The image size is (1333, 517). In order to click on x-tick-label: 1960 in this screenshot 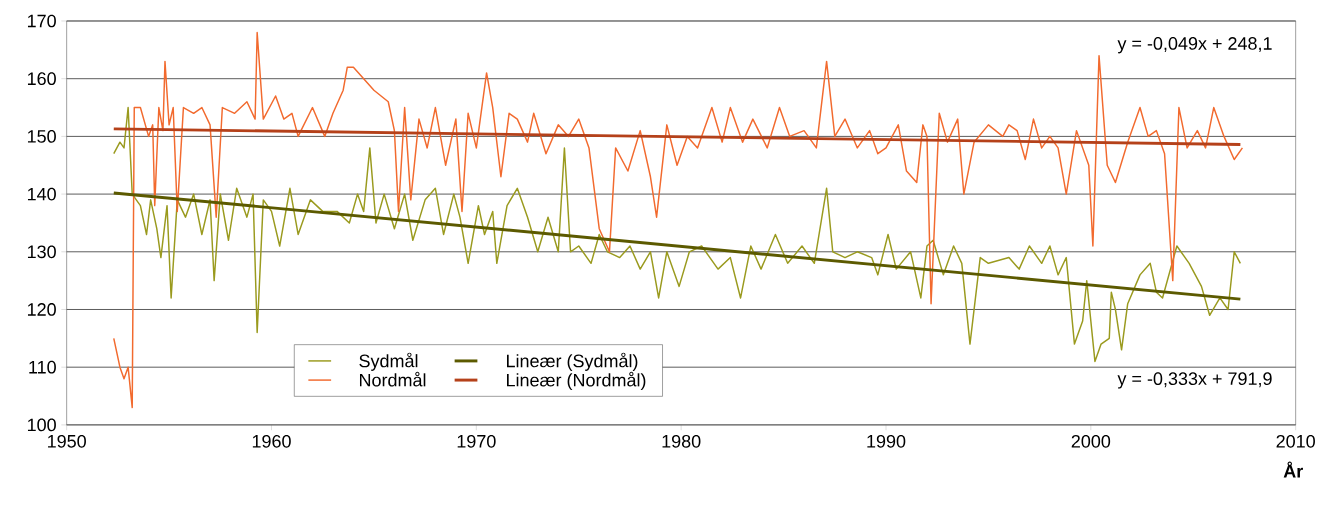, I will do `click(271, 441)`.